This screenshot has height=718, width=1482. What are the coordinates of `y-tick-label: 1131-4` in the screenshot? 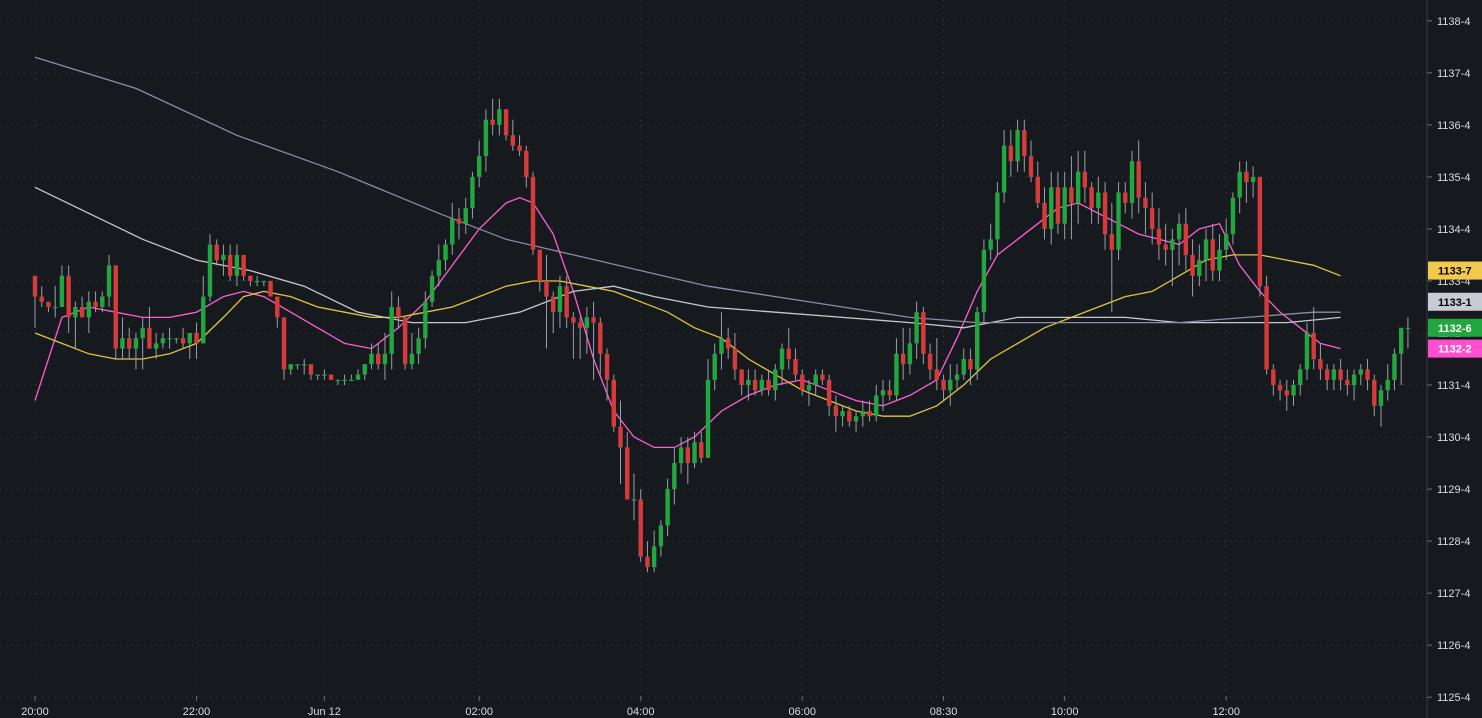 It's located at (1453, 386).